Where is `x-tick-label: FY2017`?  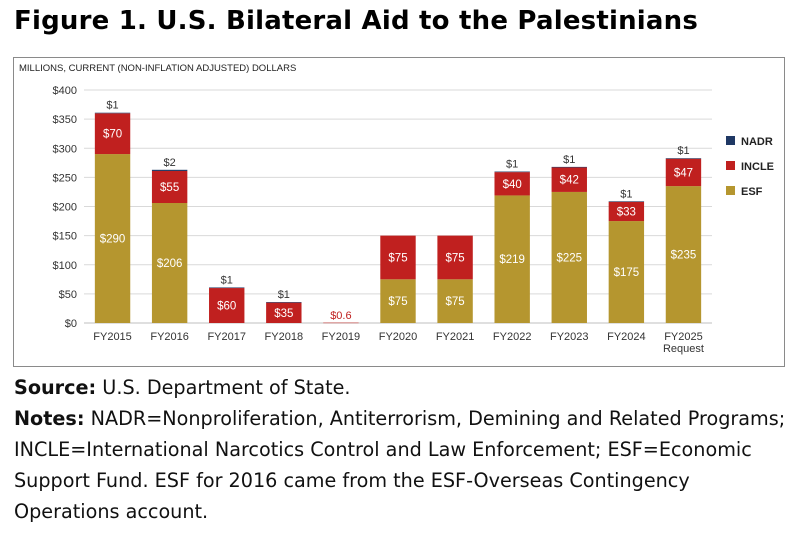 x-tick-label: FY2017 is located at coordinates (226, 337).